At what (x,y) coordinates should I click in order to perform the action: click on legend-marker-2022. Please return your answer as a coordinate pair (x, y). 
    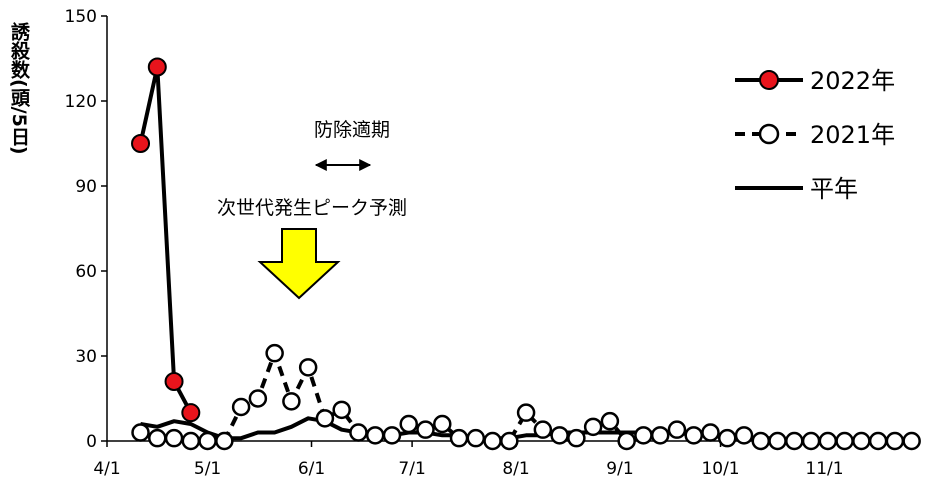
    Looking at the image, I should click on (769, 80).